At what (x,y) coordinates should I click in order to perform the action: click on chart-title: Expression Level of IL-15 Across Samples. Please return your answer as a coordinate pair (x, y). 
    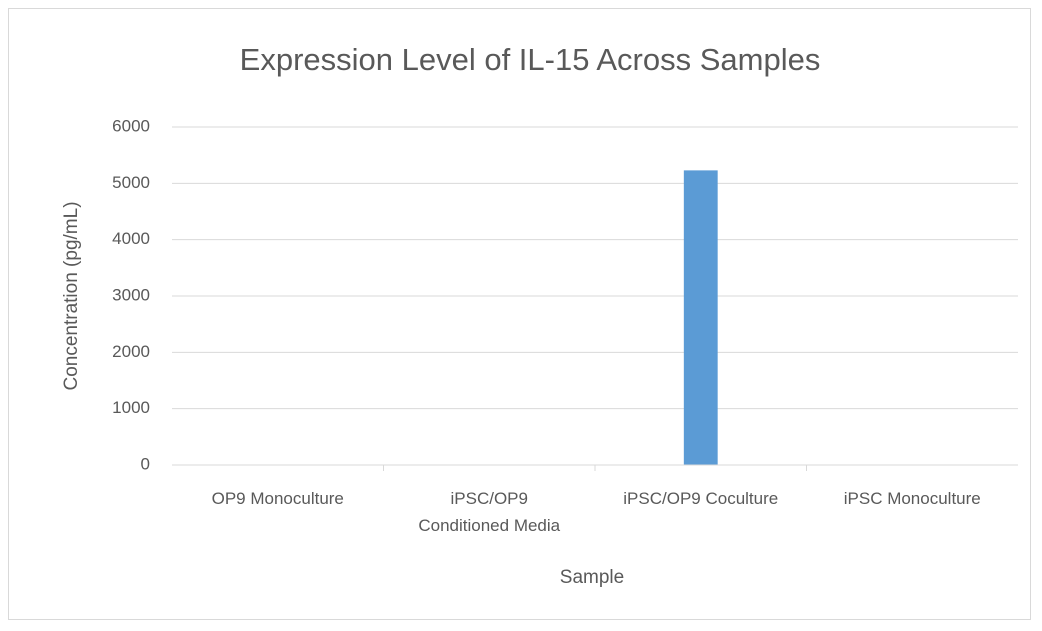
    Looking at the image, I should click on (530, 59).